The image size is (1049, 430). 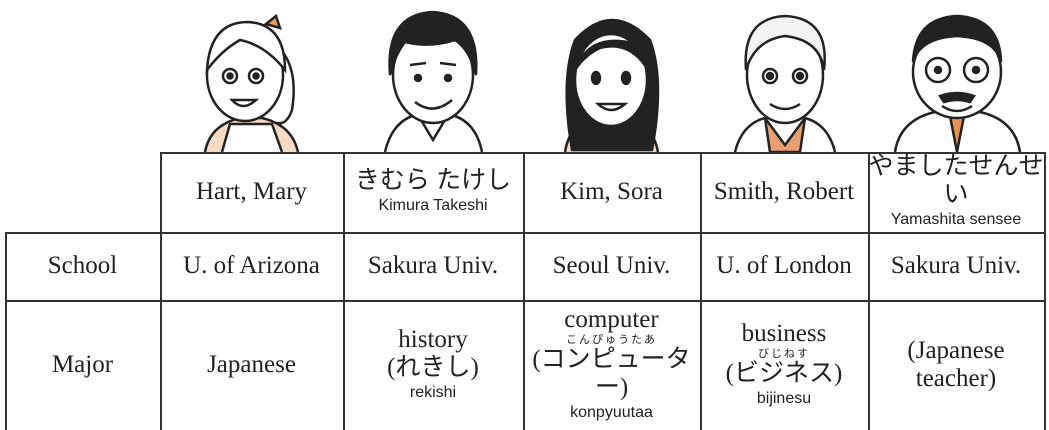 I want to click on table-cell: business びじねす (ビジネス) bijinesu, so click(x=784, y=365).